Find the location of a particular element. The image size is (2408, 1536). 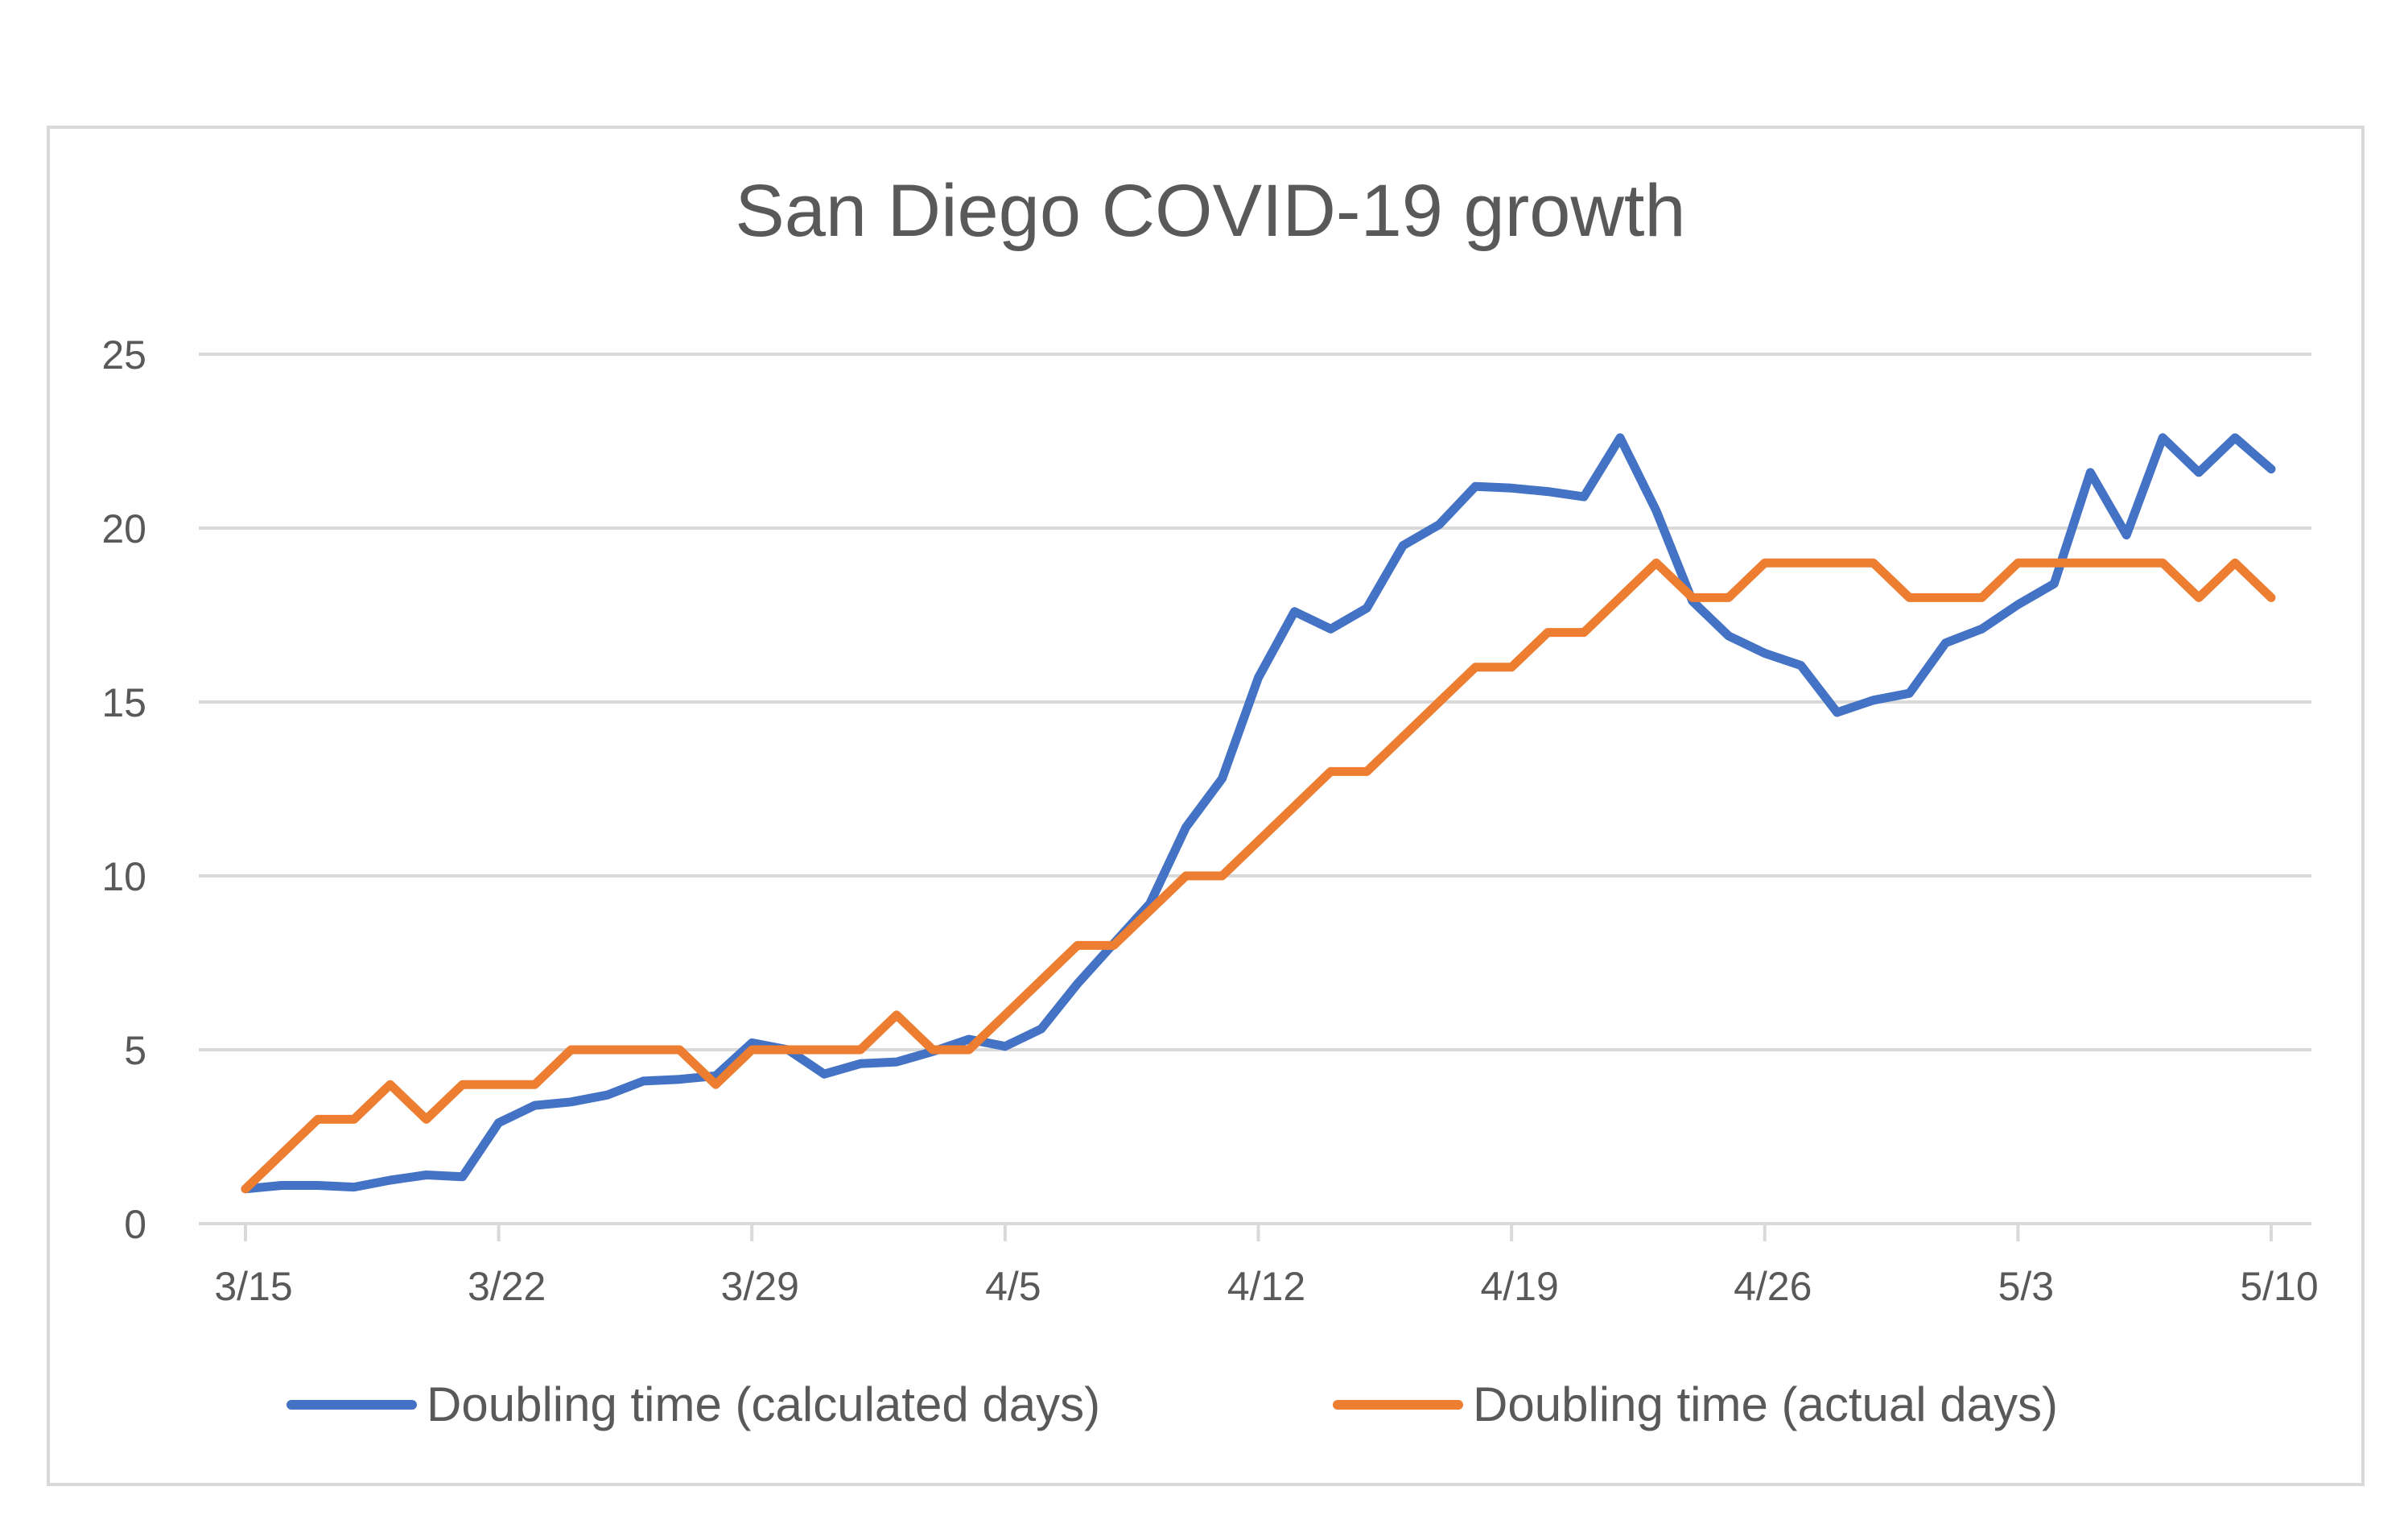

y-tick-label-0: 0 is located at coordinates (135, 1224).